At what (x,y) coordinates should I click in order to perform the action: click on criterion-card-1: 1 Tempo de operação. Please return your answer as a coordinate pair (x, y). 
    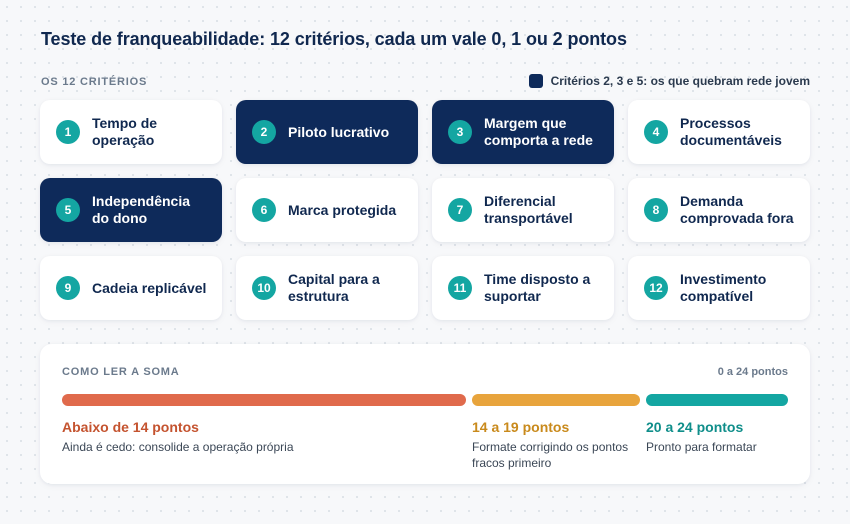
    Looking at the image, I should click on (131, 132).